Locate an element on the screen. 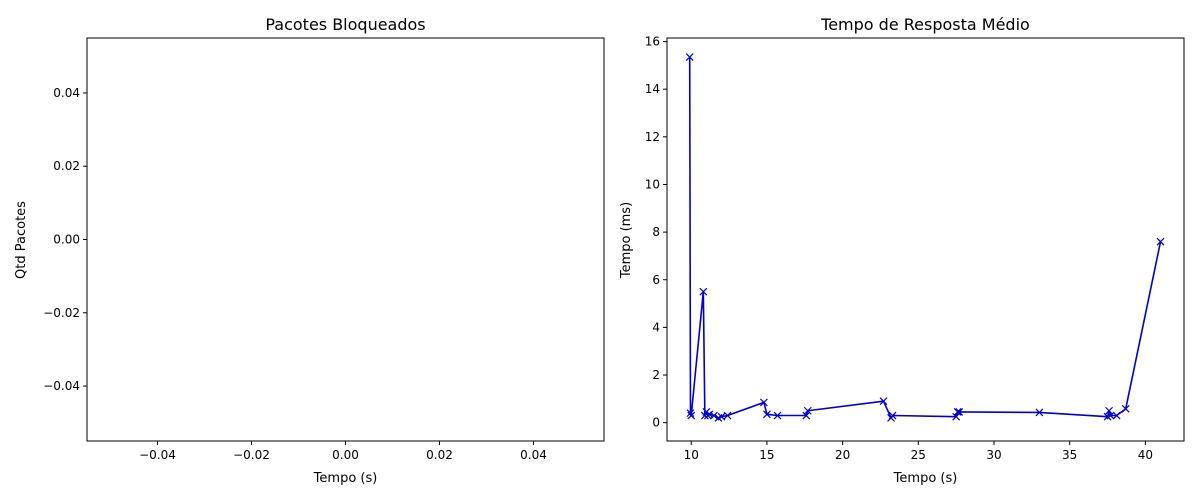 Image resolution: width=1200 pixels, height=504 pixels. chart-left-xtick-label: 0.00 is located at coordinates (345, 455).